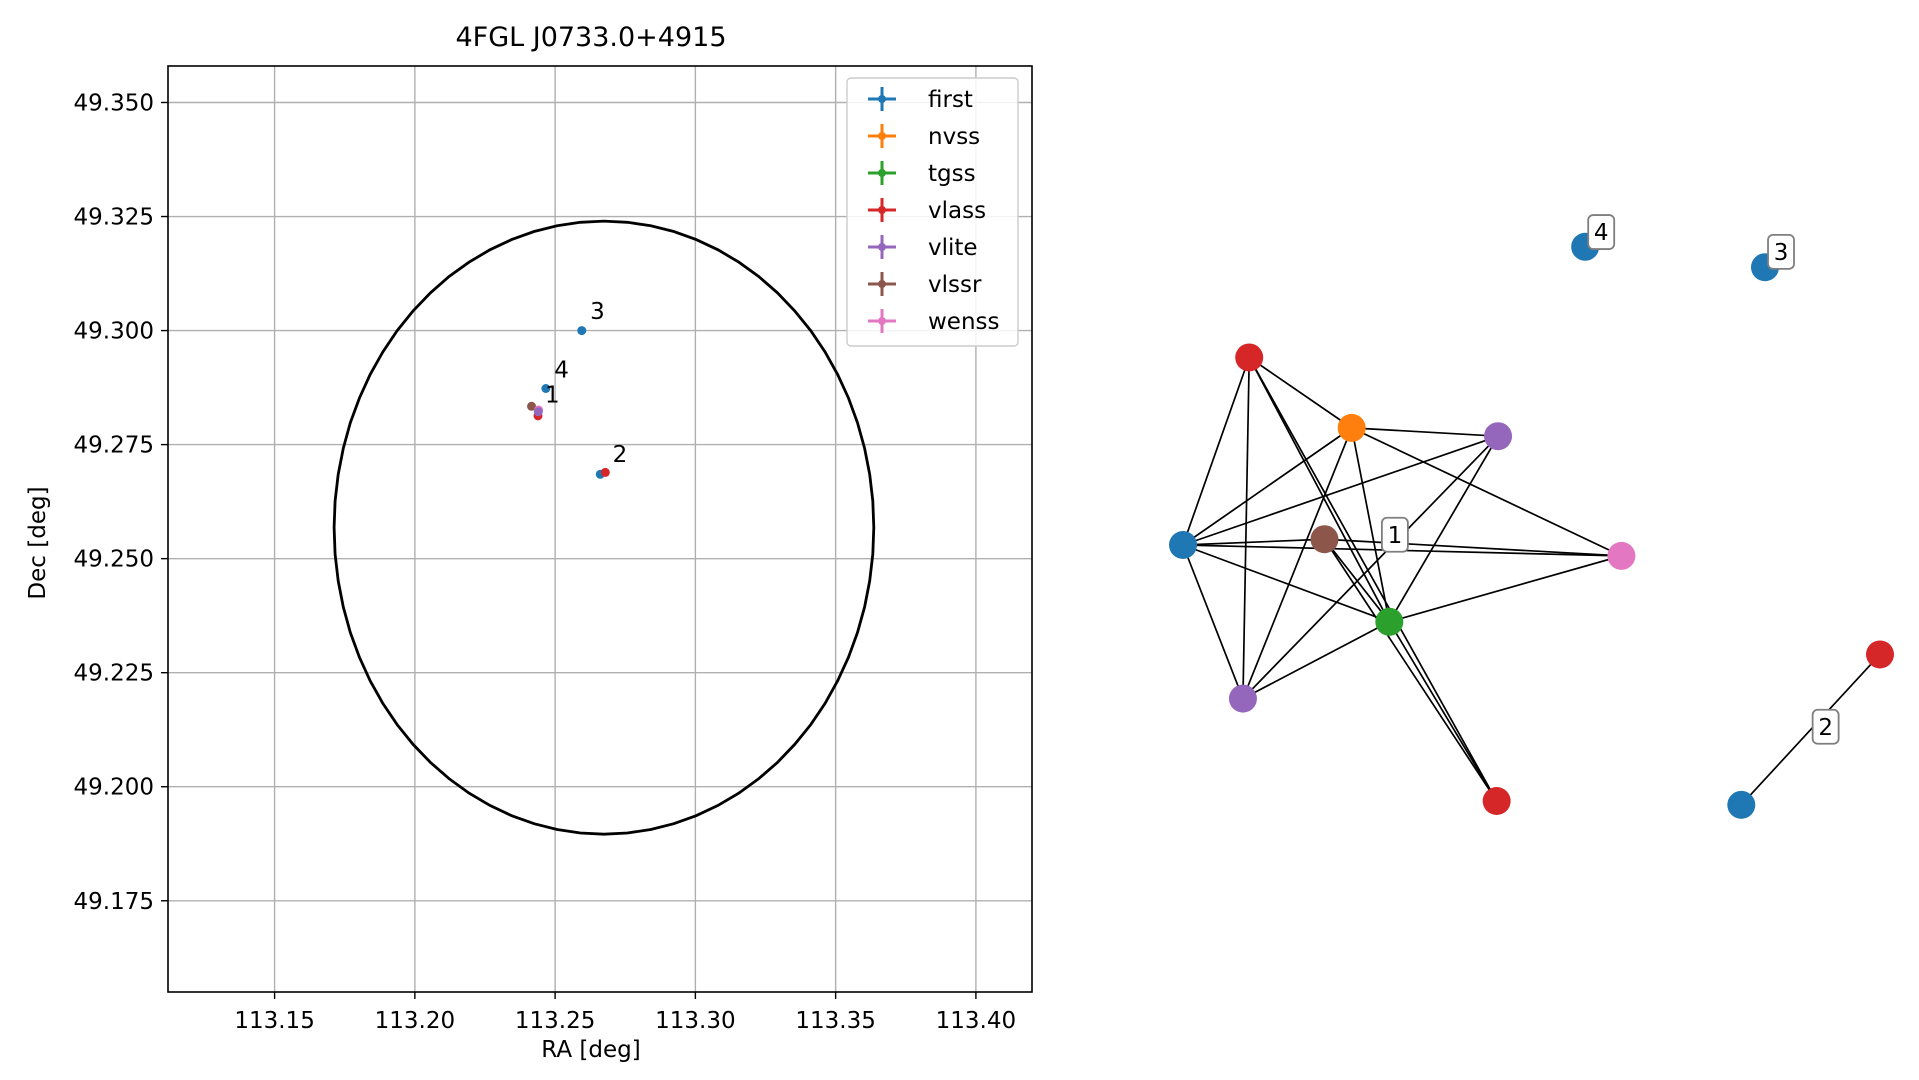 Image resolution: width=1919 pixels, height=1080 pixels. Describe the element at coordinates (950, 100) in the screenshot. I see `legend-label-first: first` at that location.